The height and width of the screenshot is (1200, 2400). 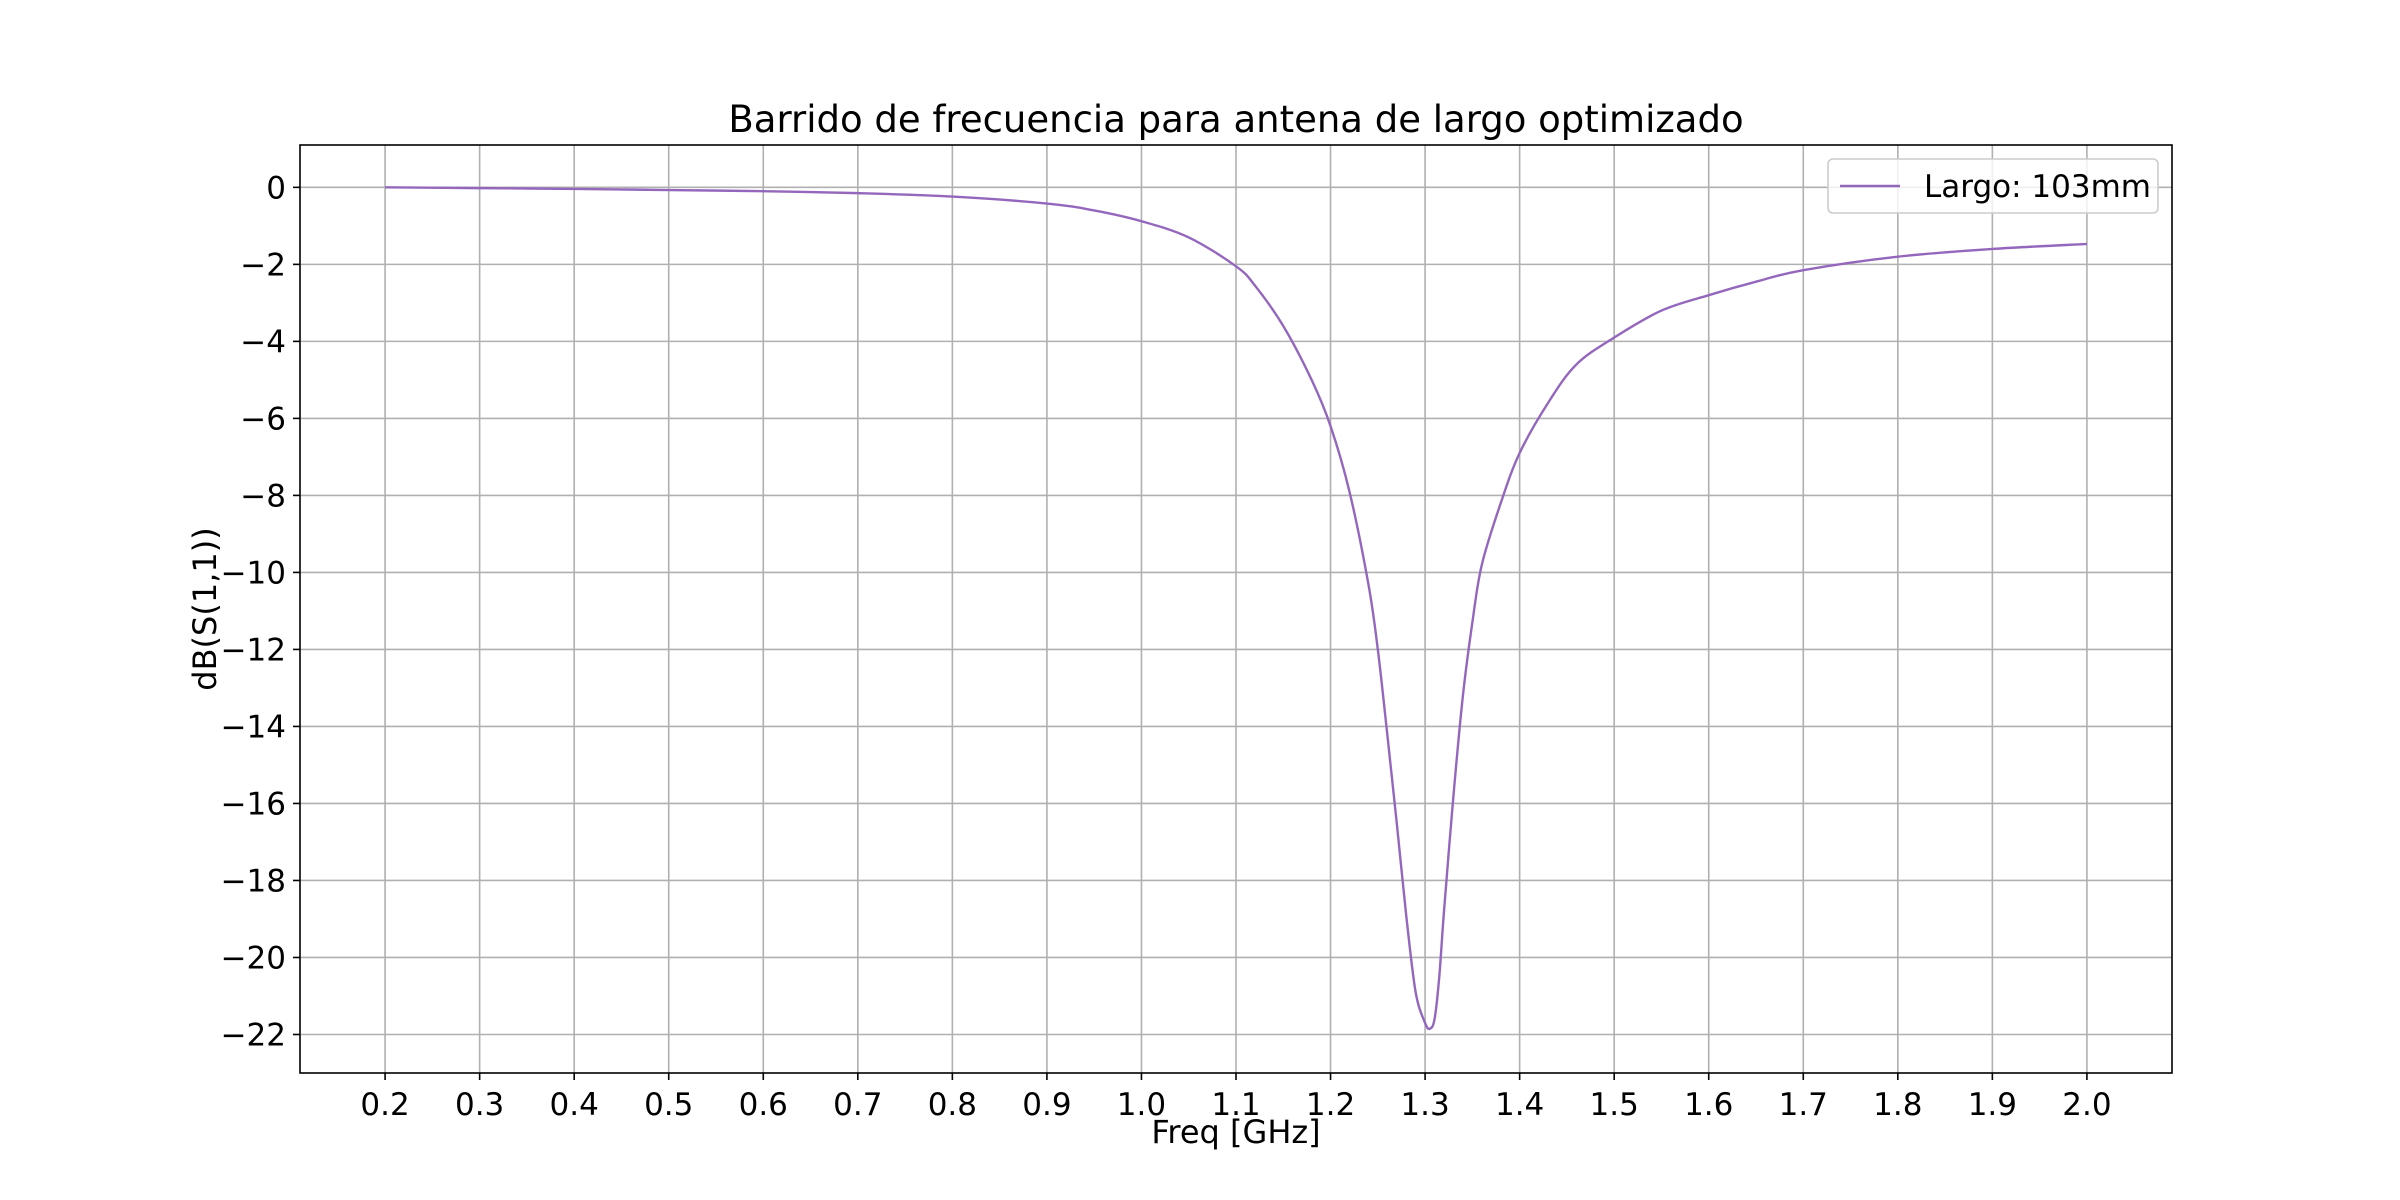 What do you see at coordinates (1614, 1105) in the screenshot?
I see `x-tick-label: 1.5` at bounding box center [1614, 1105].